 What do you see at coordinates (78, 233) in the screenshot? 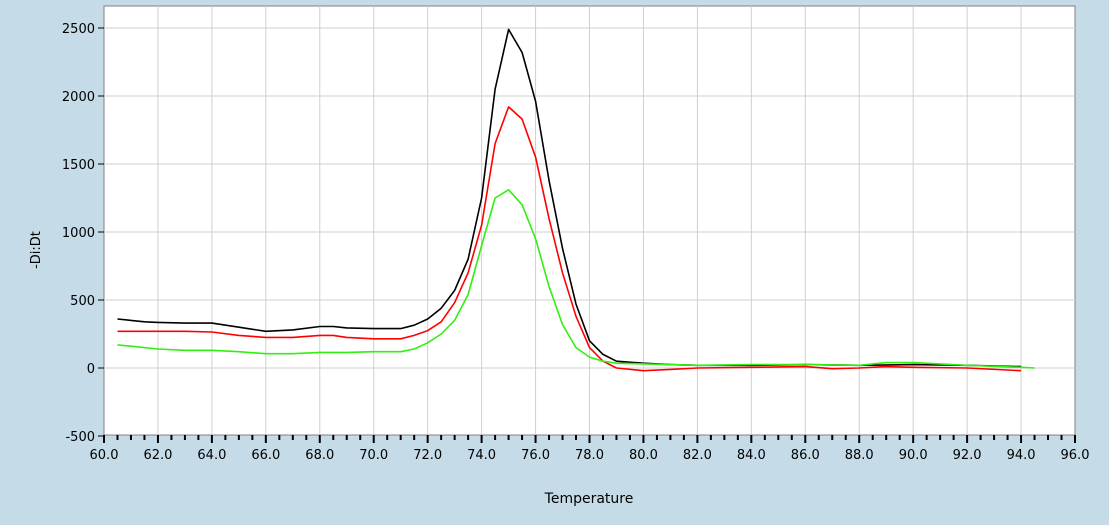
I see `y-tick-label: 1000` at bounding box center [78, 233].